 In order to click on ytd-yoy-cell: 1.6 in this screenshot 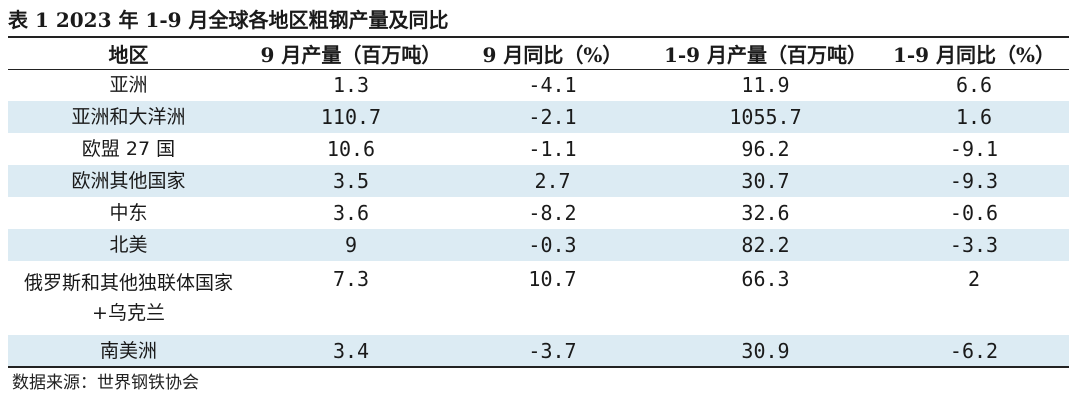, I will do `click(974, 117)`.